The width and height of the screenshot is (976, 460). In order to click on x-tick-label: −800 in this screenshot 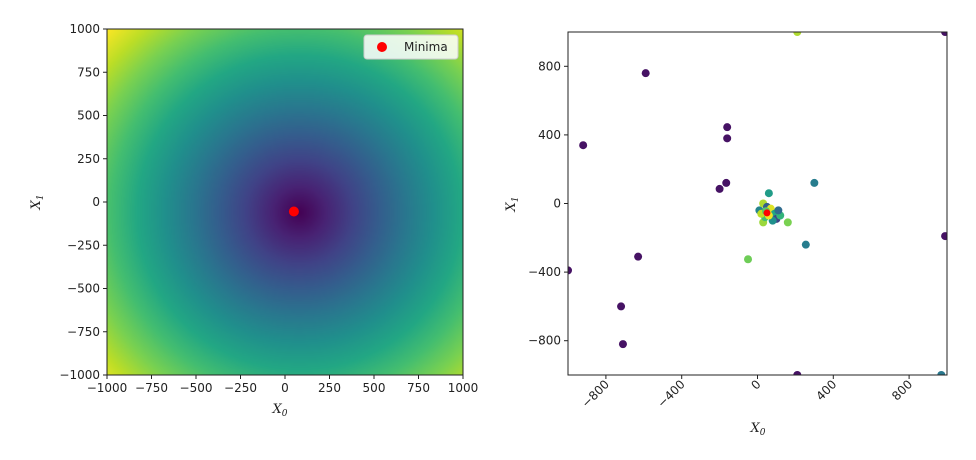, I will do `click(595, 393)`.